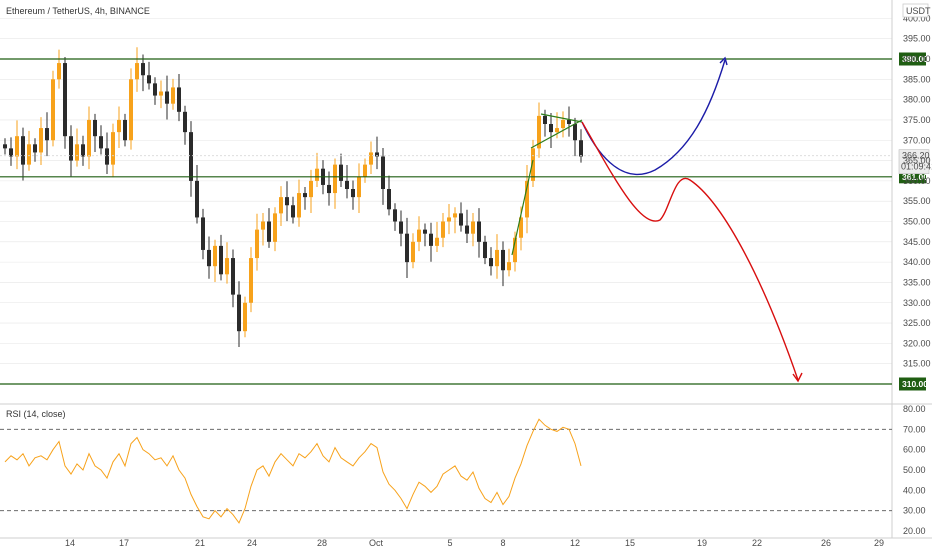 Image resolution: width=932 pixels, height=550 pixels. I want to click on price-tick-label: 365.00, so click(917, 161).